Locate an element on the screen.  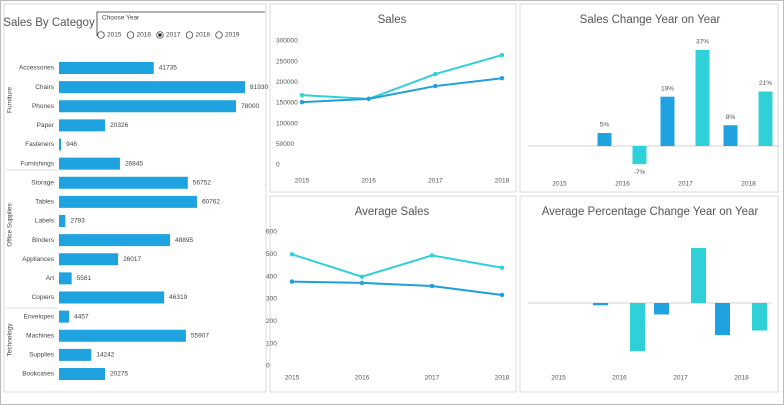
y-tick-label: 500 is located at coordinates (271, 254).